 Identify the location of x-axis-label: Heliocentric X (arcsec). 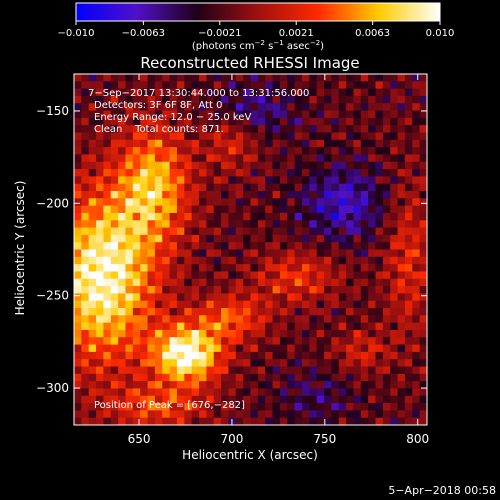
(250, 455).